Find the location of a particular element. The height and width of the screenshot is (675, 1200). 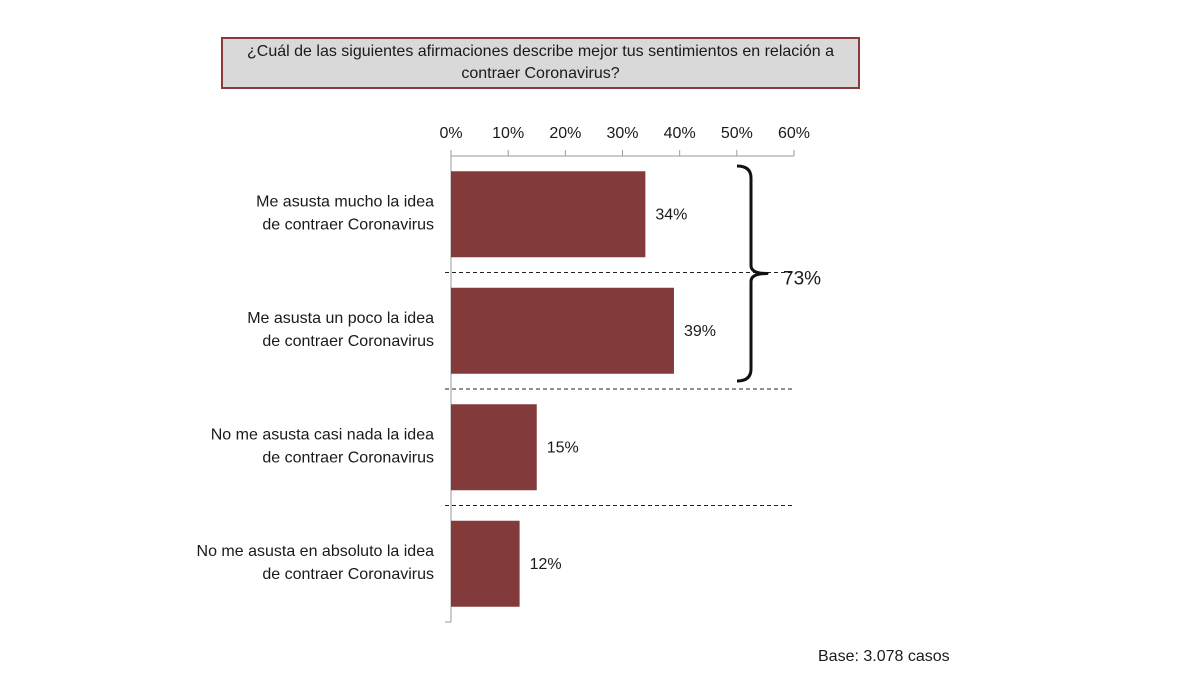

base-note: Base: 3.078 casos is located at coordinates (884, 656).